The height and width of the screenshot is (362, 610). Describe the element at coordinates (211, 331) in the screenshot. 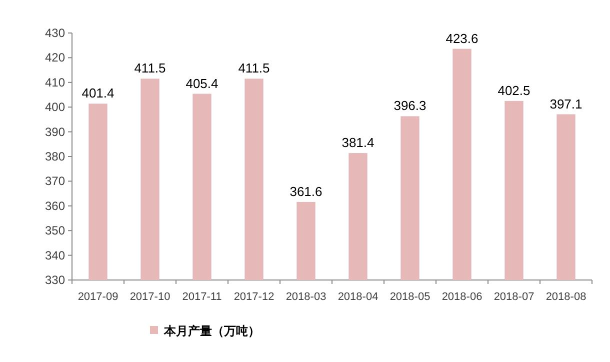

I see `legend-label: 本月产量（万吨）` at that location.